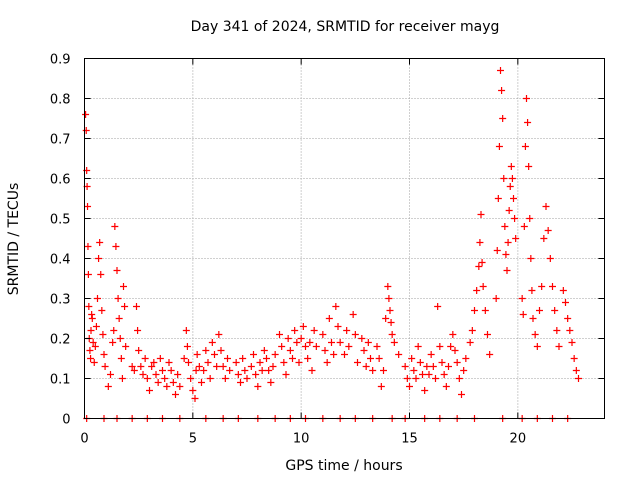 The image size is (640, 484). I want to click on x-tick-label: 10, so click(301, 439).